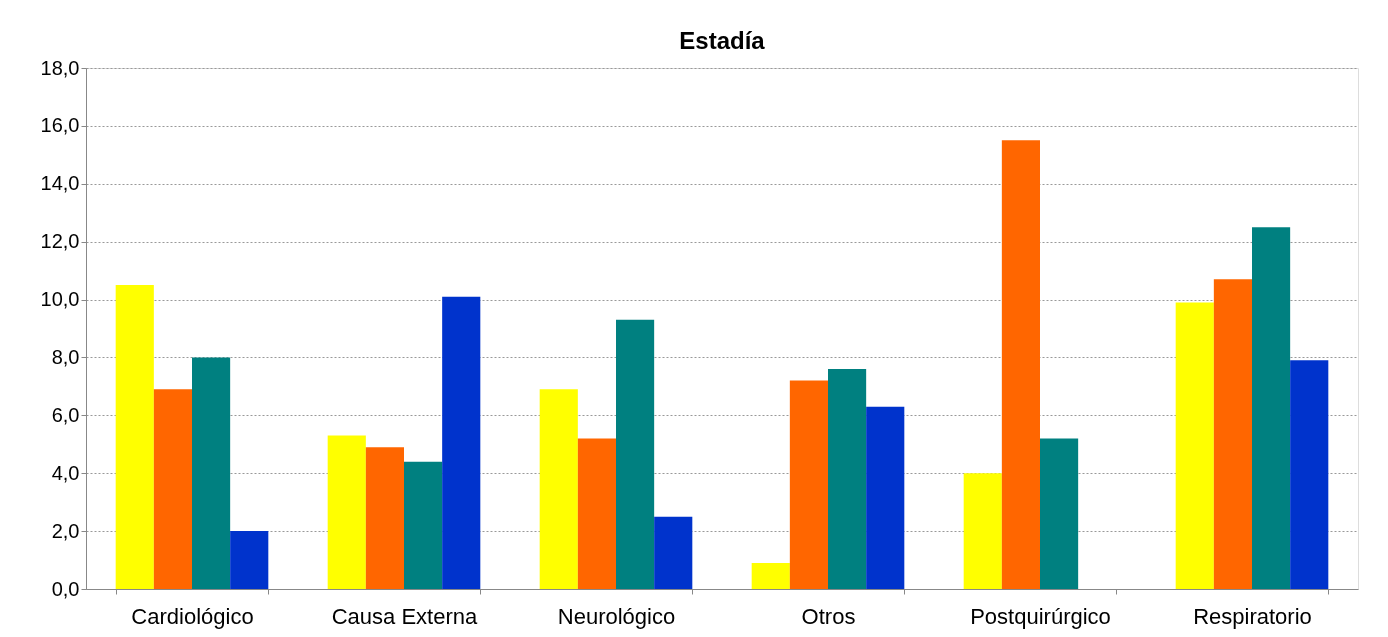  What do you see at coordinates (616, 616) in the screenshot?
I see `x-tick-label: Neurológico` at bounding box center [616, 616].